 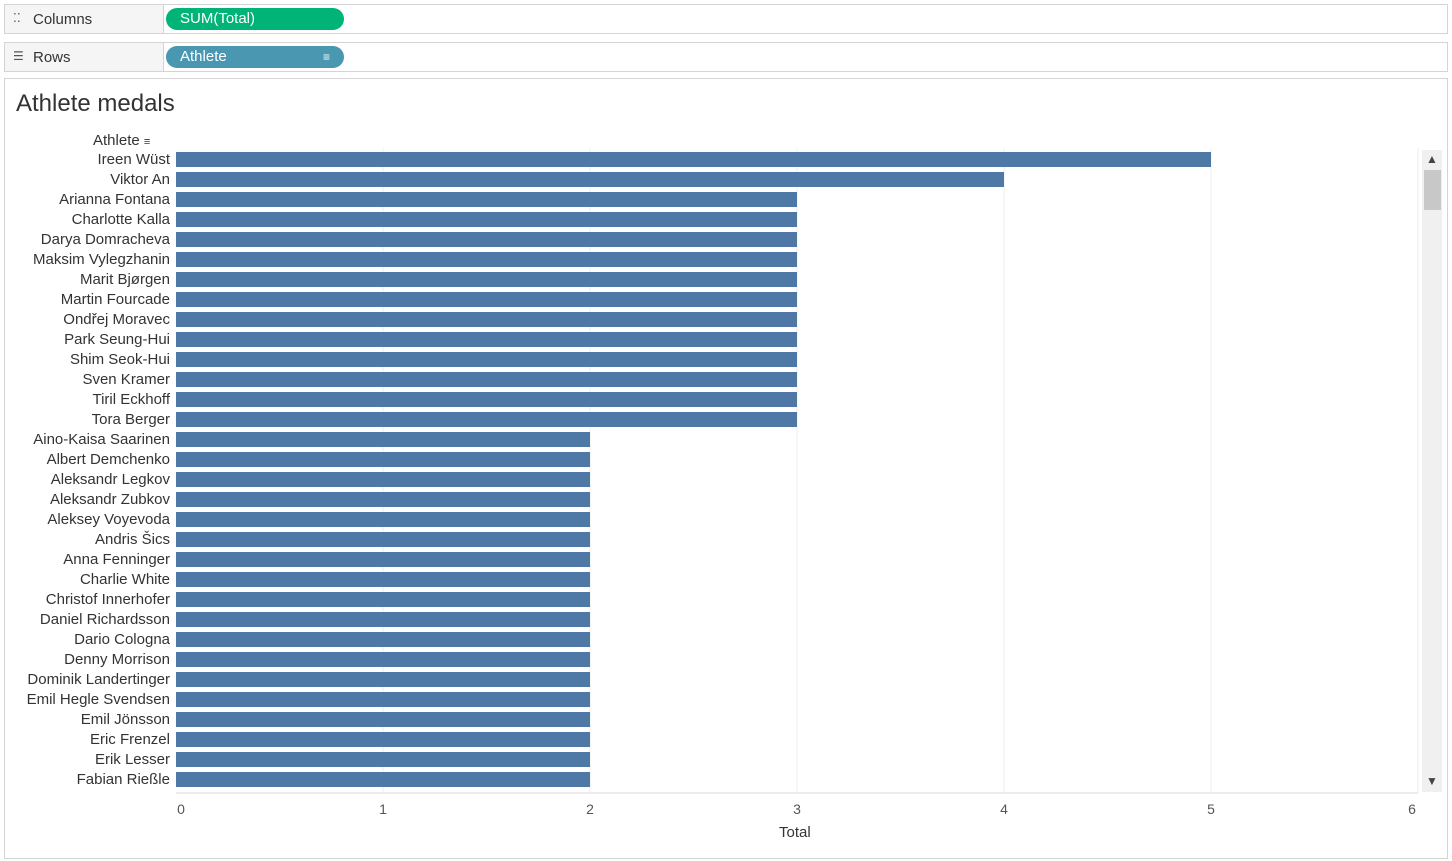 I want to click on category-label: Tiril Eckhoff, so click(x=131, y=399).